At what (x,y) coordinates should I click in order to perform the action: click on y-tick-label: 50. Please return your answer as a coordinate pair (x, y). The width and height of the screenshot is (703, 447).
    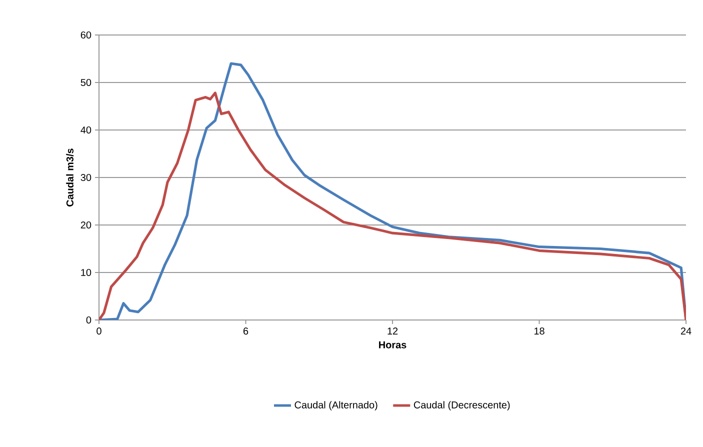
    Looking at the image, I should click on (86, 82).